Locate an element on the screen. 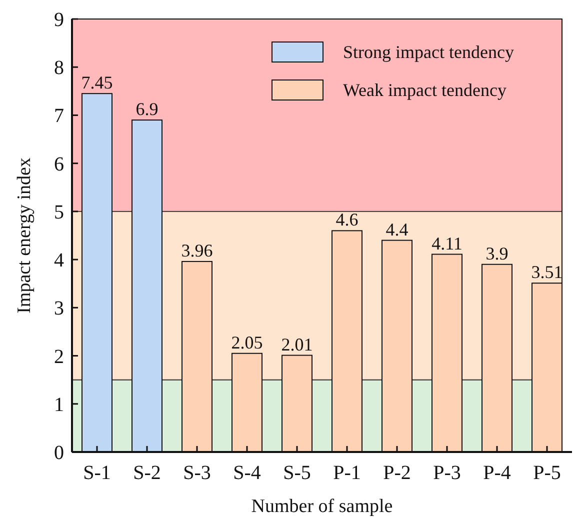 The image size is (574, 522). y-tick-label: 6 is located at coordinates (59, 164).